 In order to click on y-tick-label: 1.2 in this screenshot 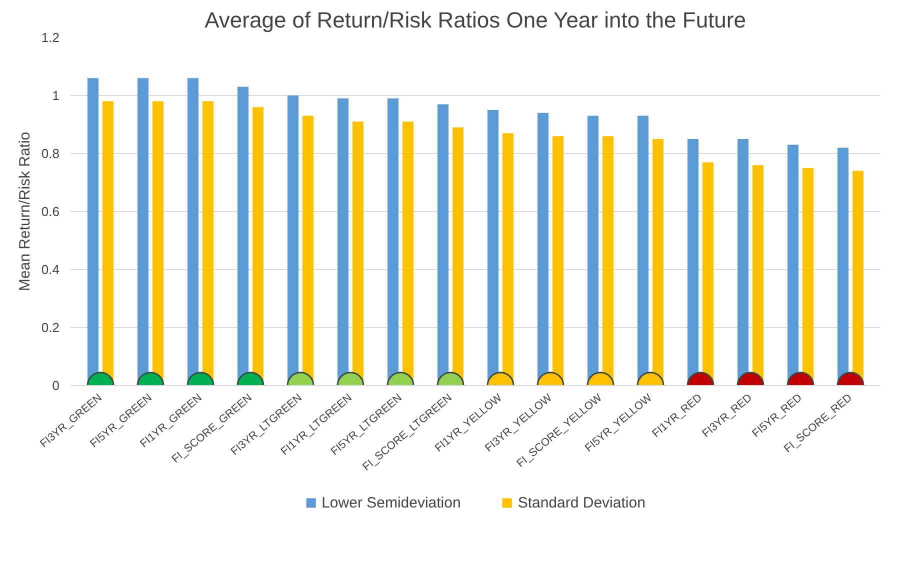, I will do `click(50, 37)`.